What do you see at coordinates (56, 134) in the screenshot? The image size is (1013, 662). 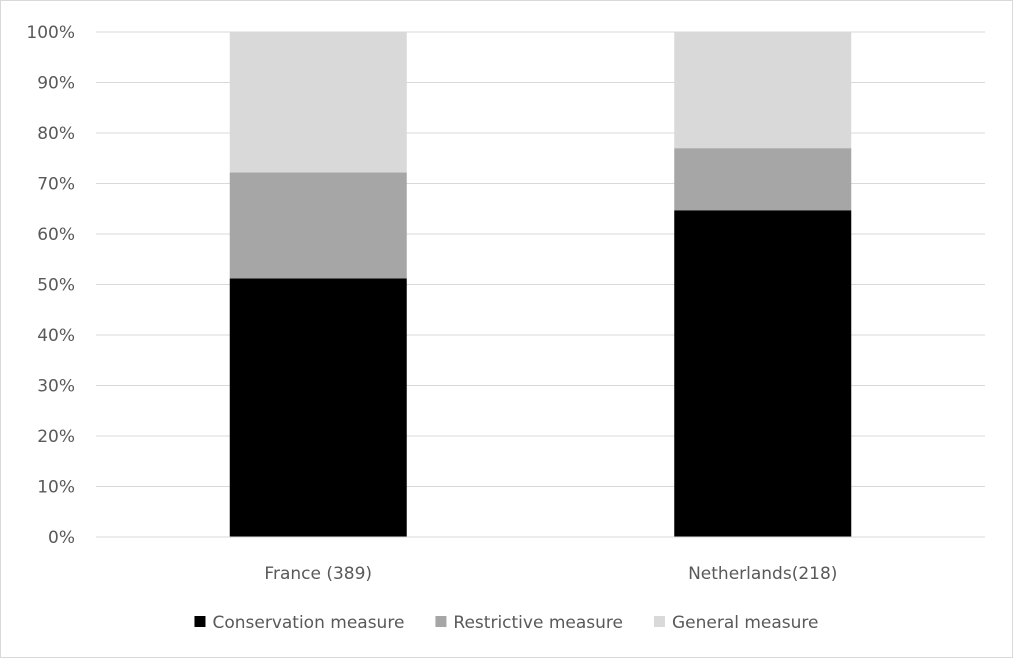 I see `y-tick-label: 80%` at bounding box center [56, 134].